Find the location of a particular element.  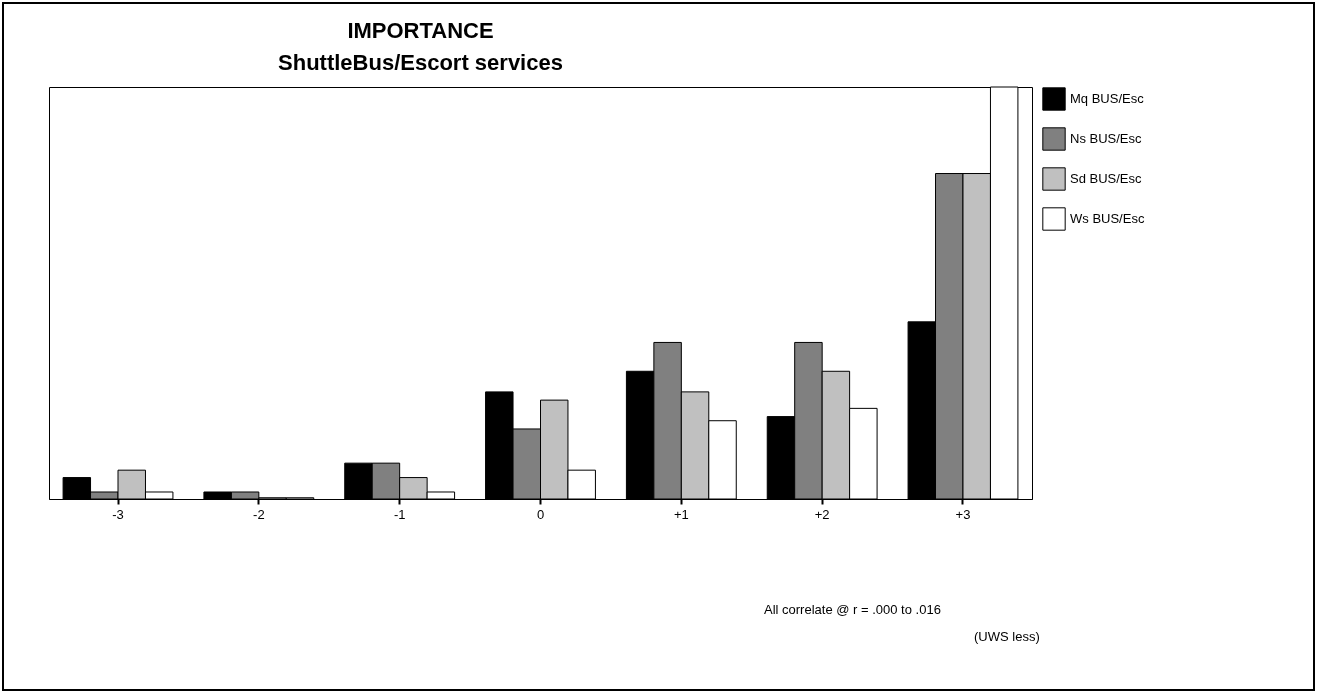

legend-label: Ws BUS/Esc is located at coordinates (1107, 218).